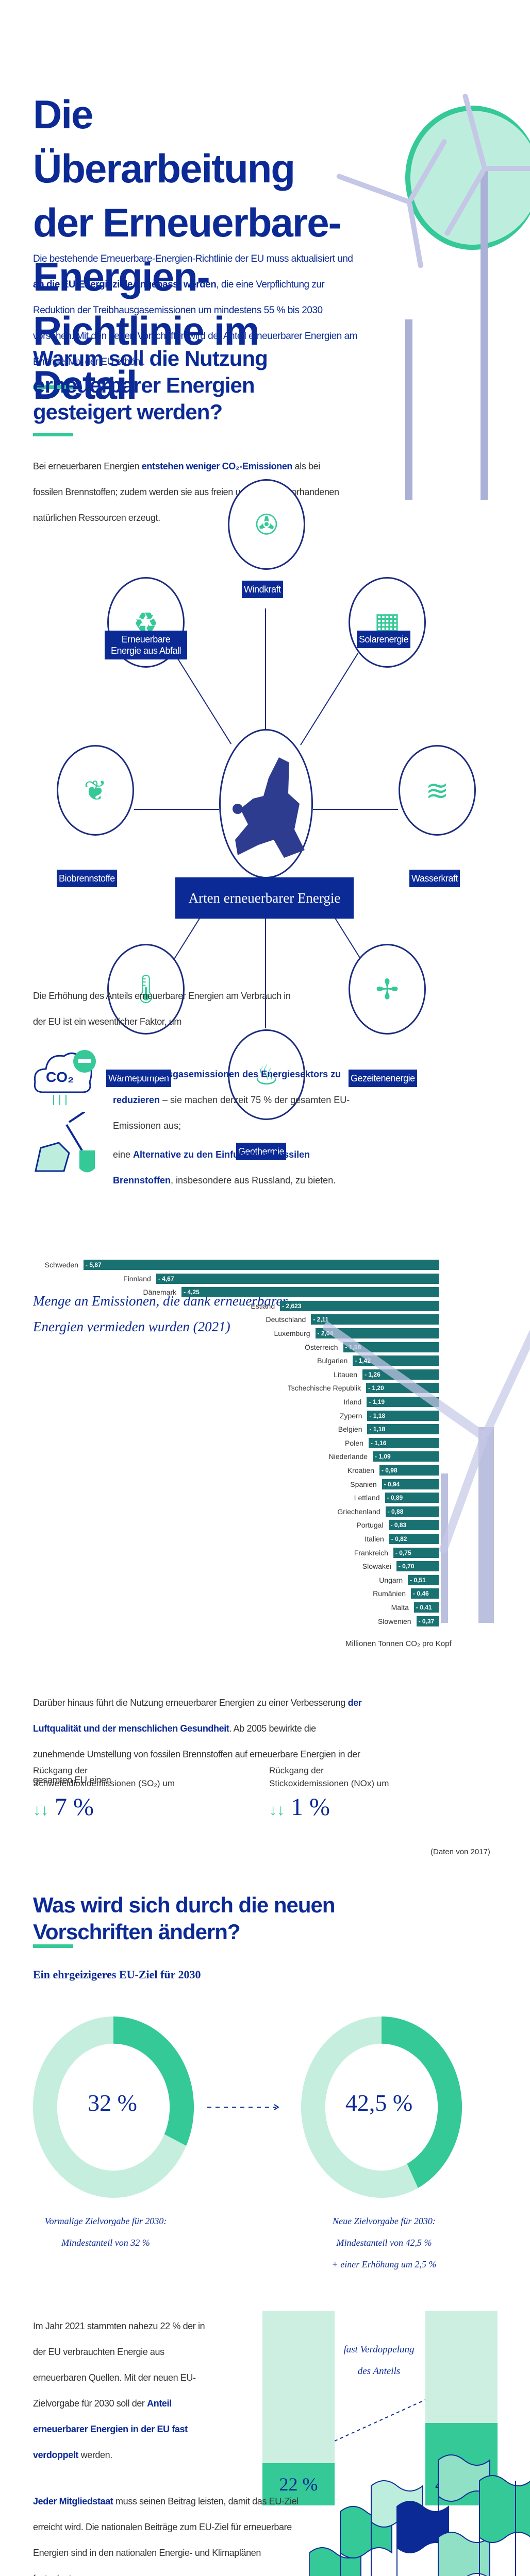 Image resolution: width=530 pixels, height=2576 pixels. What do you see at coordinates (394, 1621) in the screenshot?
I see `bar-category-label: Slowenien` at bounding box center [394, 1621].